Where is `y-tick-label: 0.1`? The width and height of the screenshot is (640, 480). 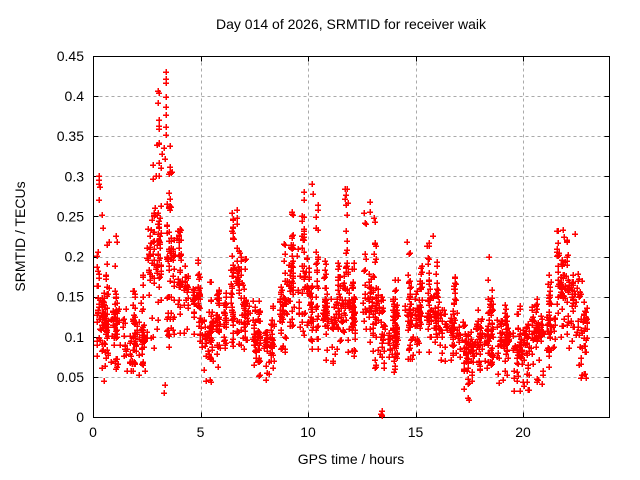 y-tick-label: 0.1 is located at coordinates (75, 337).